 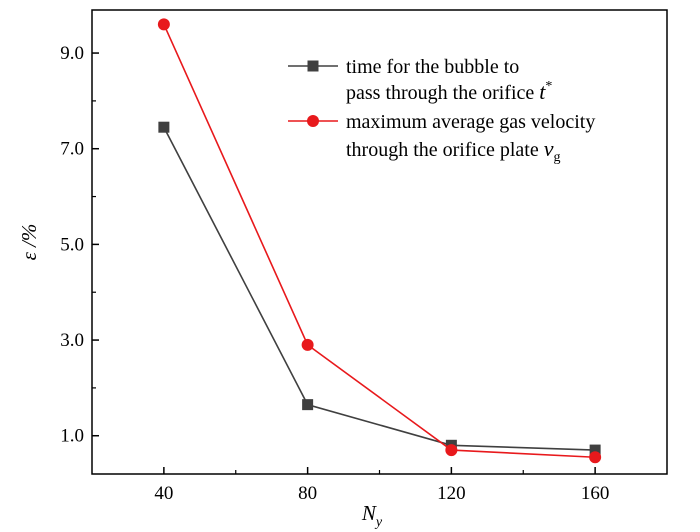 I want to click on legend-label-series-1-line1: time for the bubble to, so click(x=432, y=67).